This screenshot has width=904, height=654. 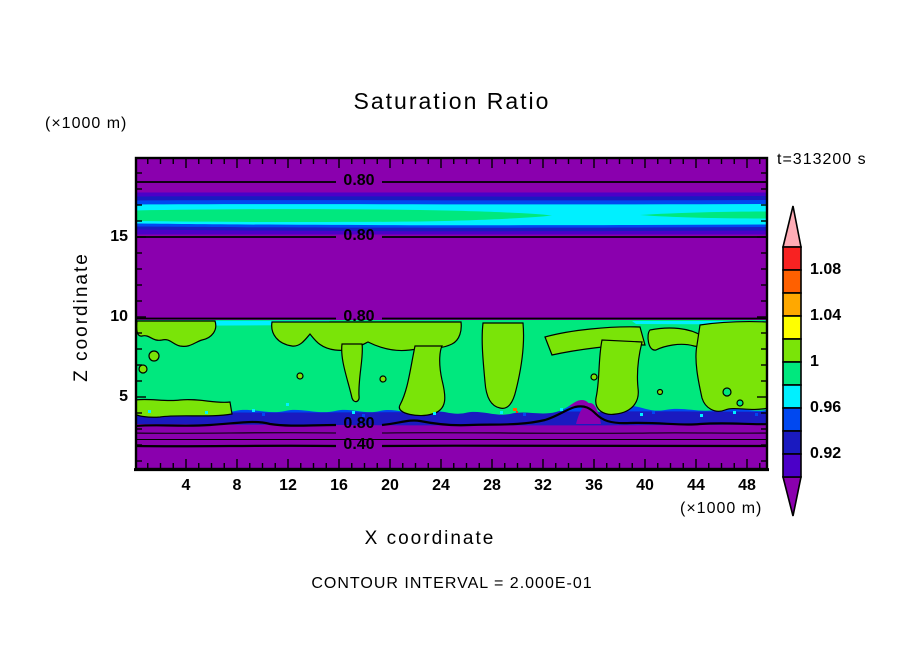 What do you see at coordinates (703, 215) in the screenshot?
I see `upper-band-green-core-right` at bounding box center [703, 215].